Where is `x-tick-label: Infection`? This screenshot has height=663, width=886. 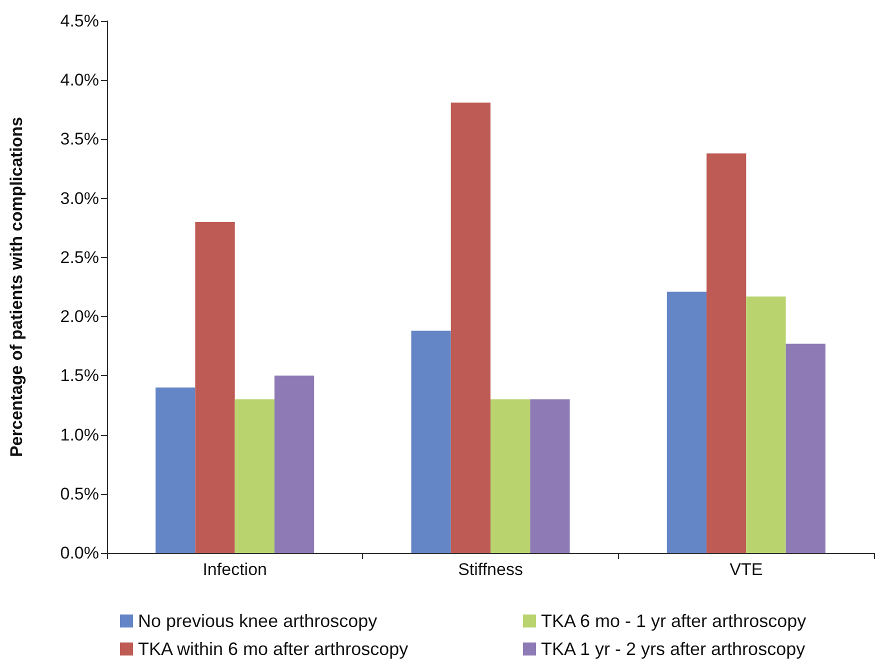
x-tick-label: Infection is located at coordinates (234, 569).